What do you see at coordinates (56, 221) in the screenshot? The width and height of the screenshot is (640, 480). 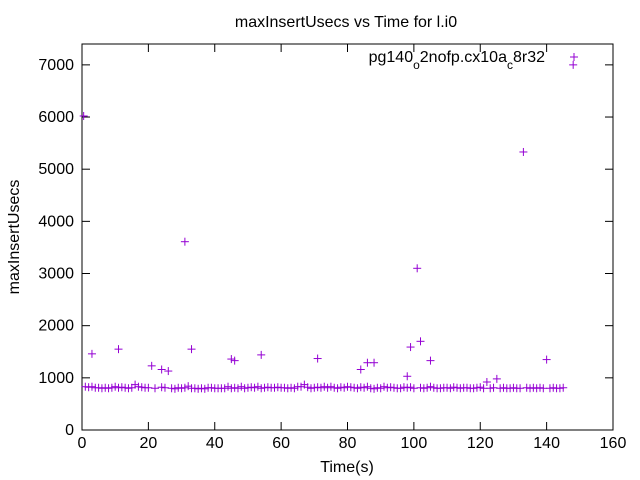 I see `y-tick-label: 4000` at bounding box center [56, 221].